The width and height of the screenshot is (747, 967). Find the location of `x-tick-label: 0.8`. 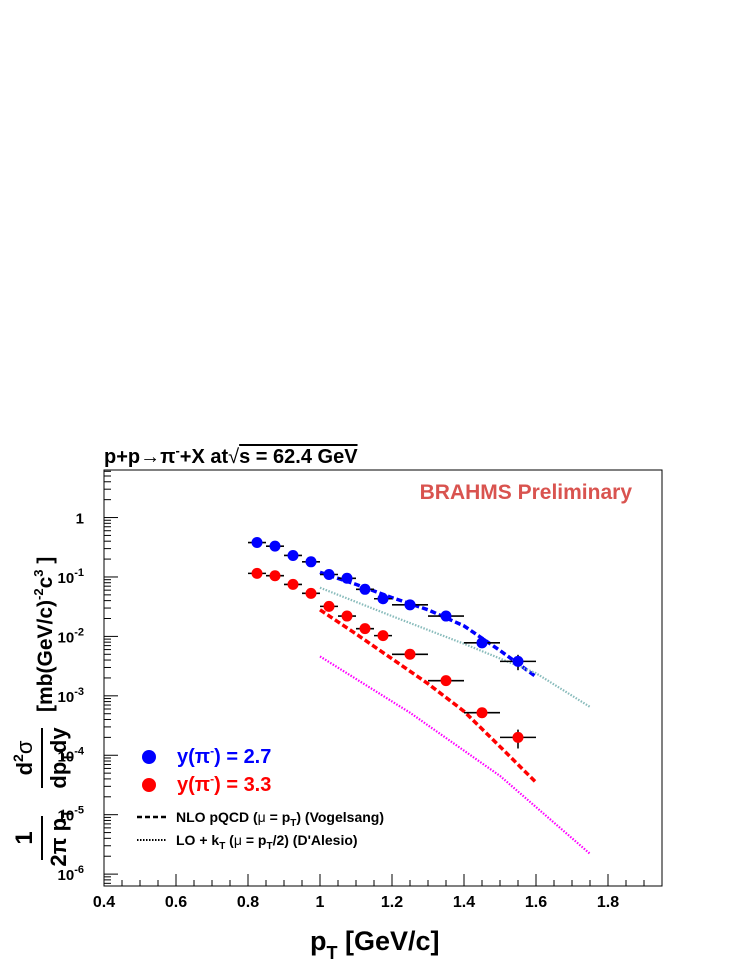

x-tick-label: 0.8 is located at coordinates (248, 902).